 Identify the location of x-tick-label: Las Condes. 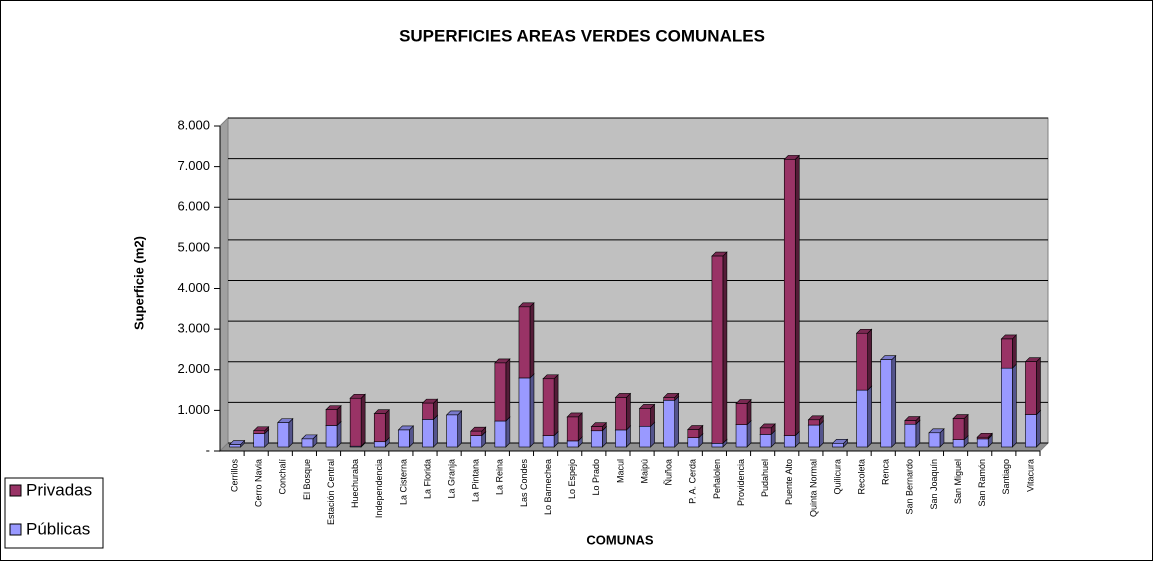
(524, 483).